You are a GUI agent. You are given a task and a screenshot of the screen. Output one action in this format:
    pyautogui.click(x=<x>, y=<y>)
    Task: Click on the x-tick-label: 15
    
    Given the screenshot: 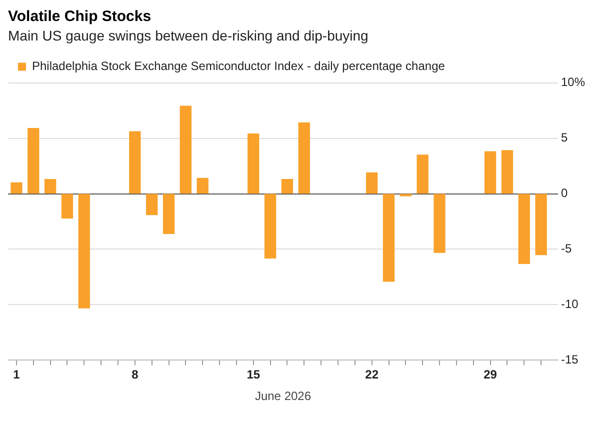 What is the action you would take?
    pyautogui.click(x=253, y=375)
    